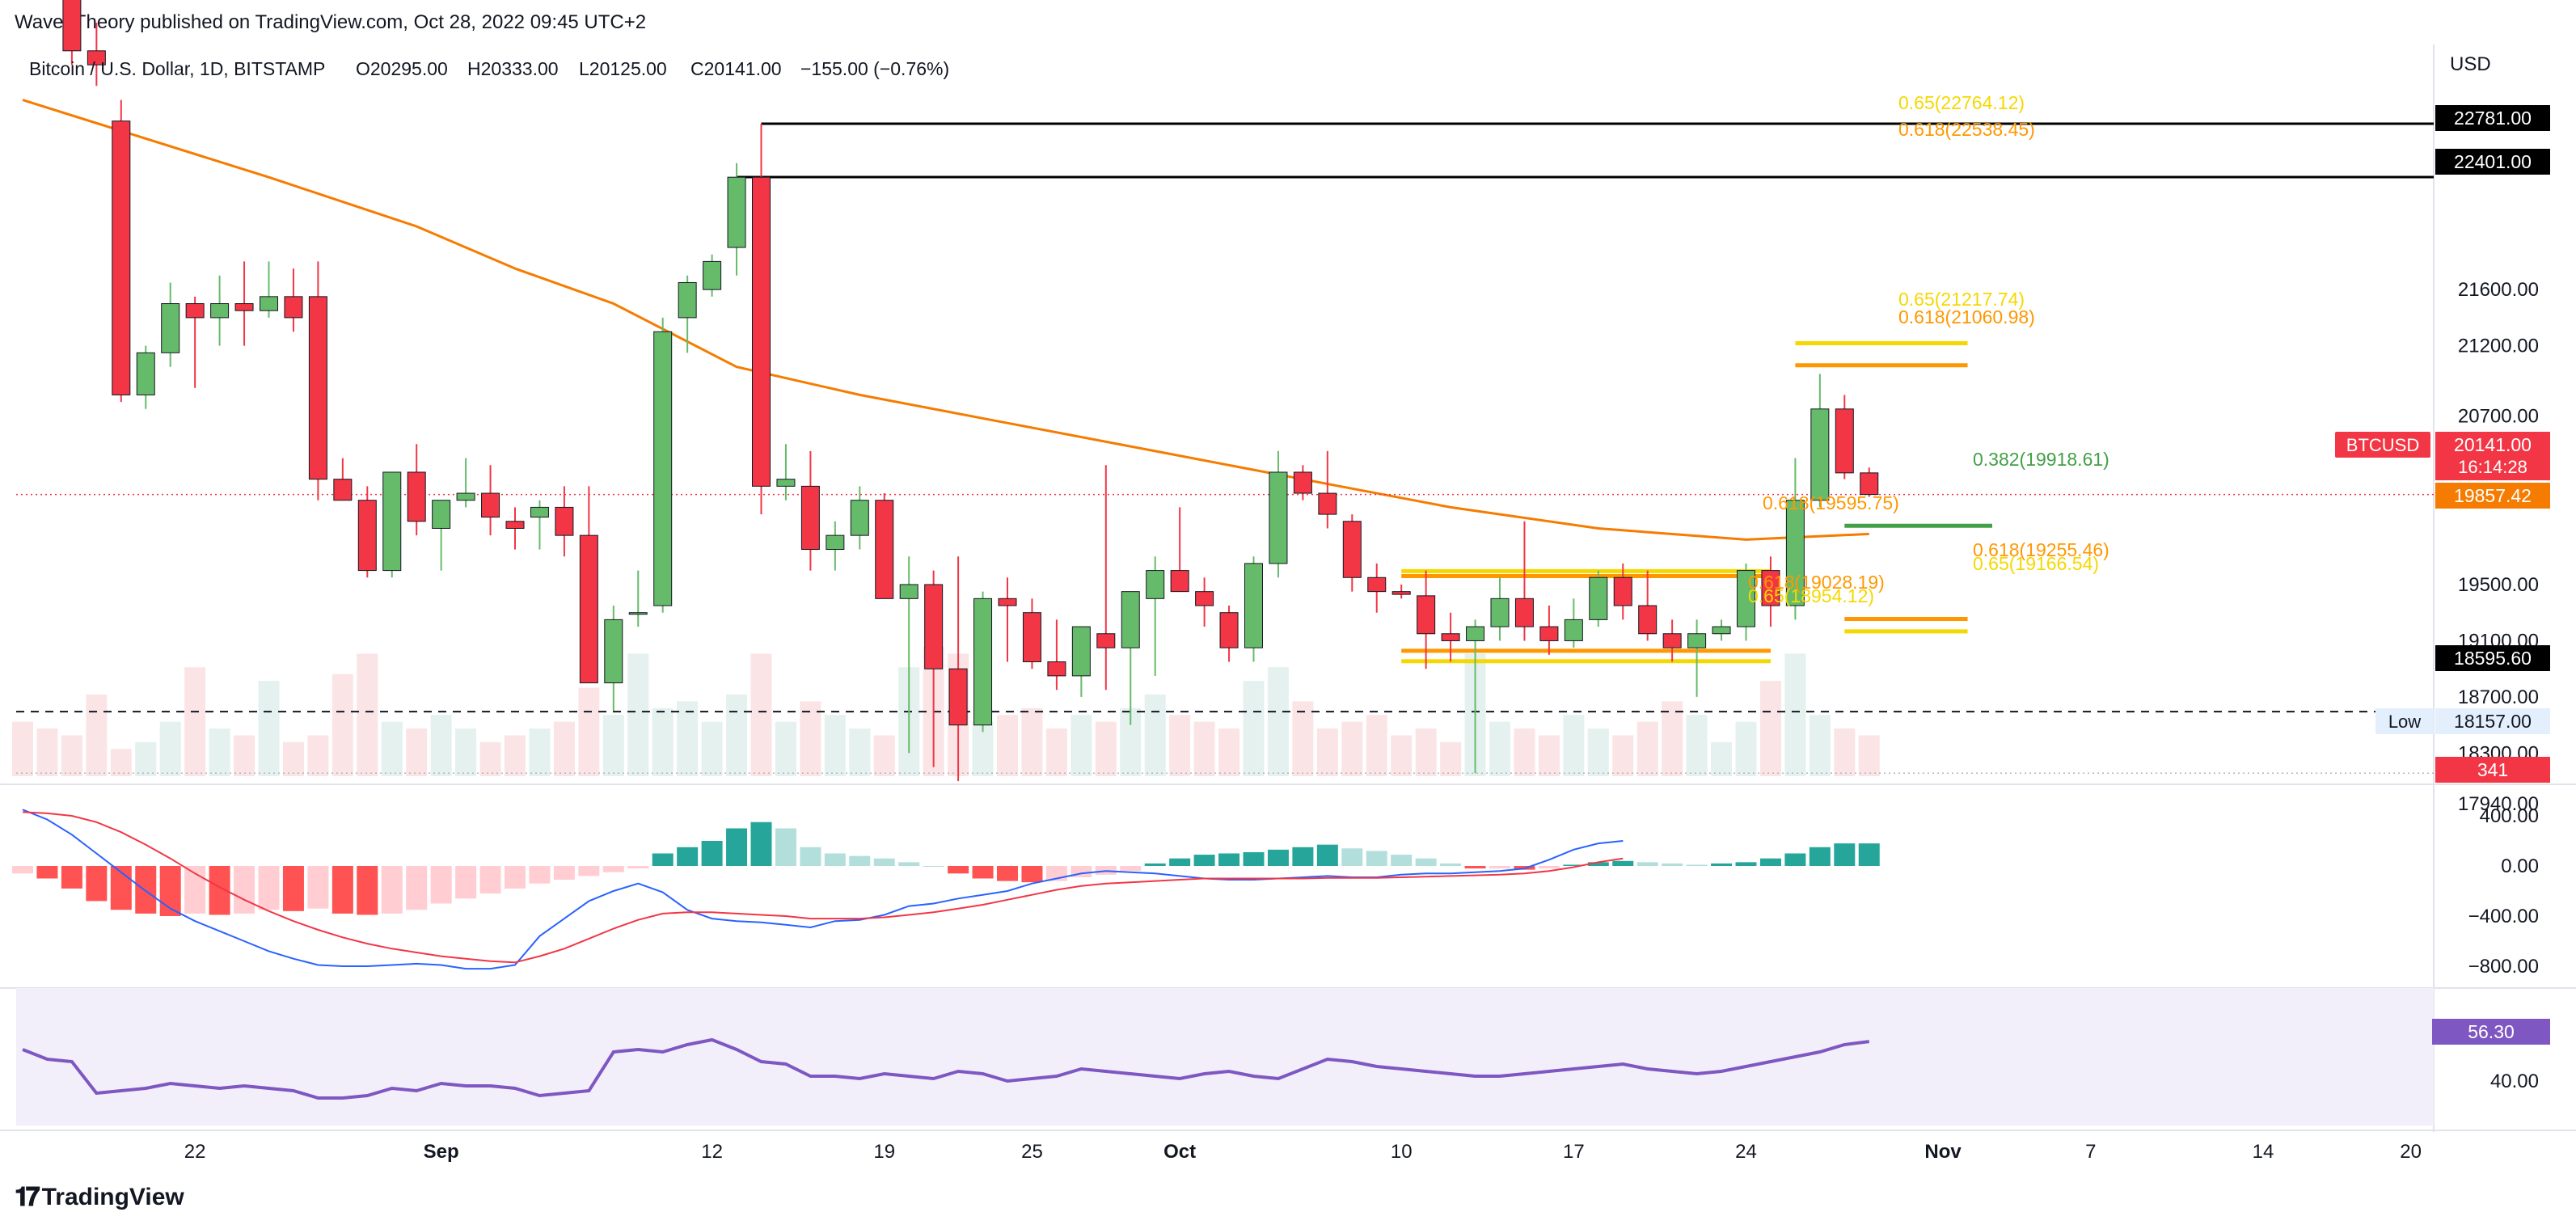  What do you see at coordinates (2503, 916) in the screenshot?
I see `macd-tick-label: −400.00` at bounding box center [2503, 916].